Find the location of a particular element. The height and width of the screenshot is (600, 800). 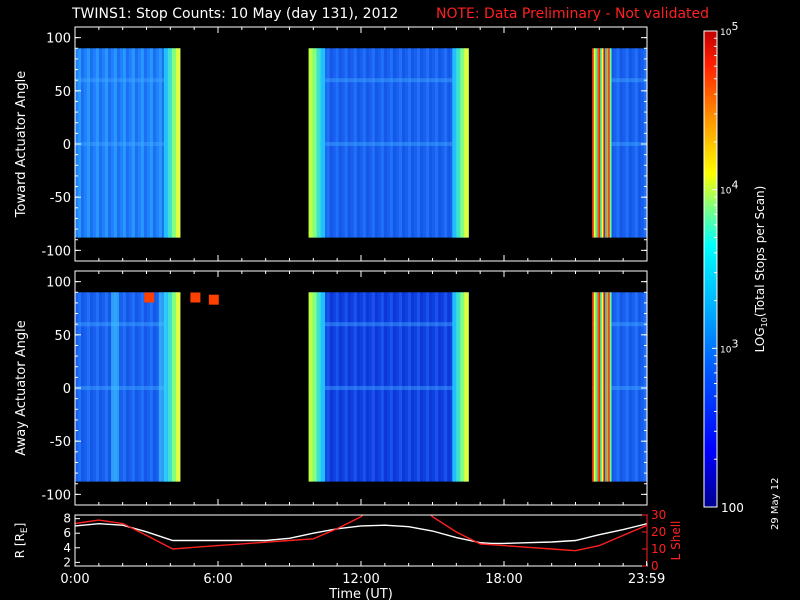

left-y-tick-label: 6 is located at coordinates (67, 533).